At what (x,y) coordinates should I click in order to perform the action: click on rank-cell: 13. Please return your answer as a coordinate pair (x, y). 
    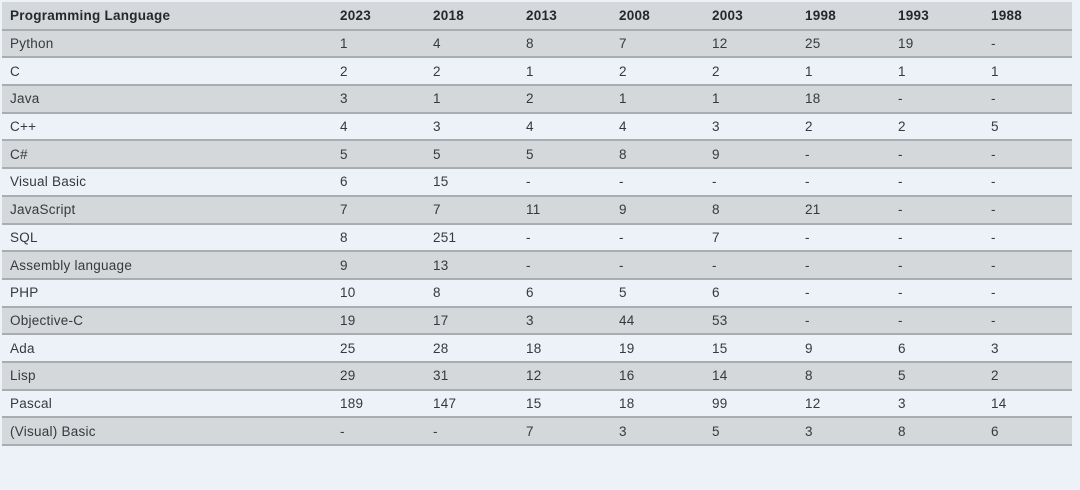
    Looking at the image, I should click on (471, 265).